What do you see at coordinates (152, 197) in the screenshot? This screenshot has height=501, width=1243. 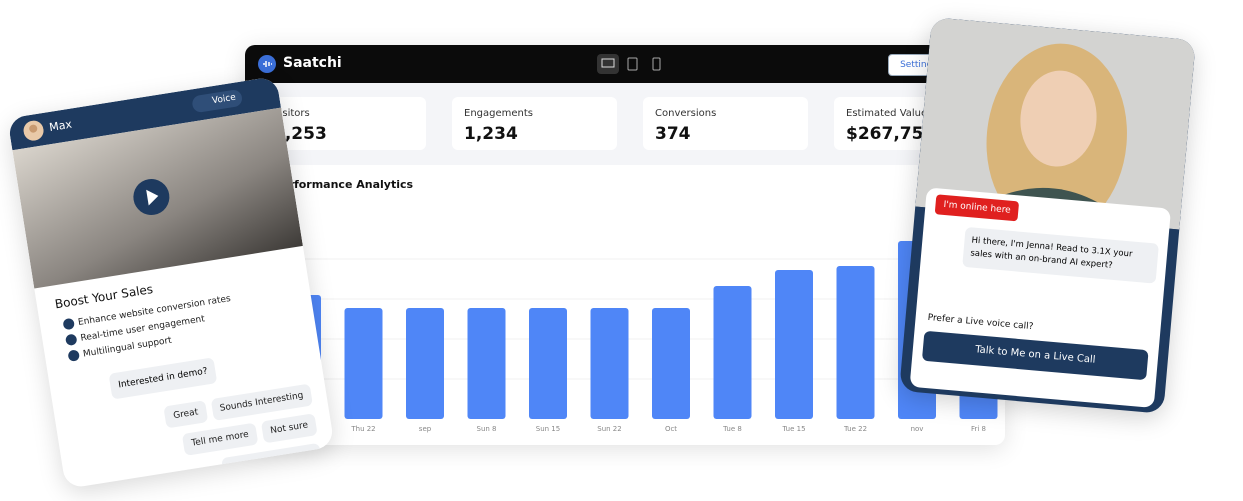 I see `play-button` at bounding box center [152, 197].